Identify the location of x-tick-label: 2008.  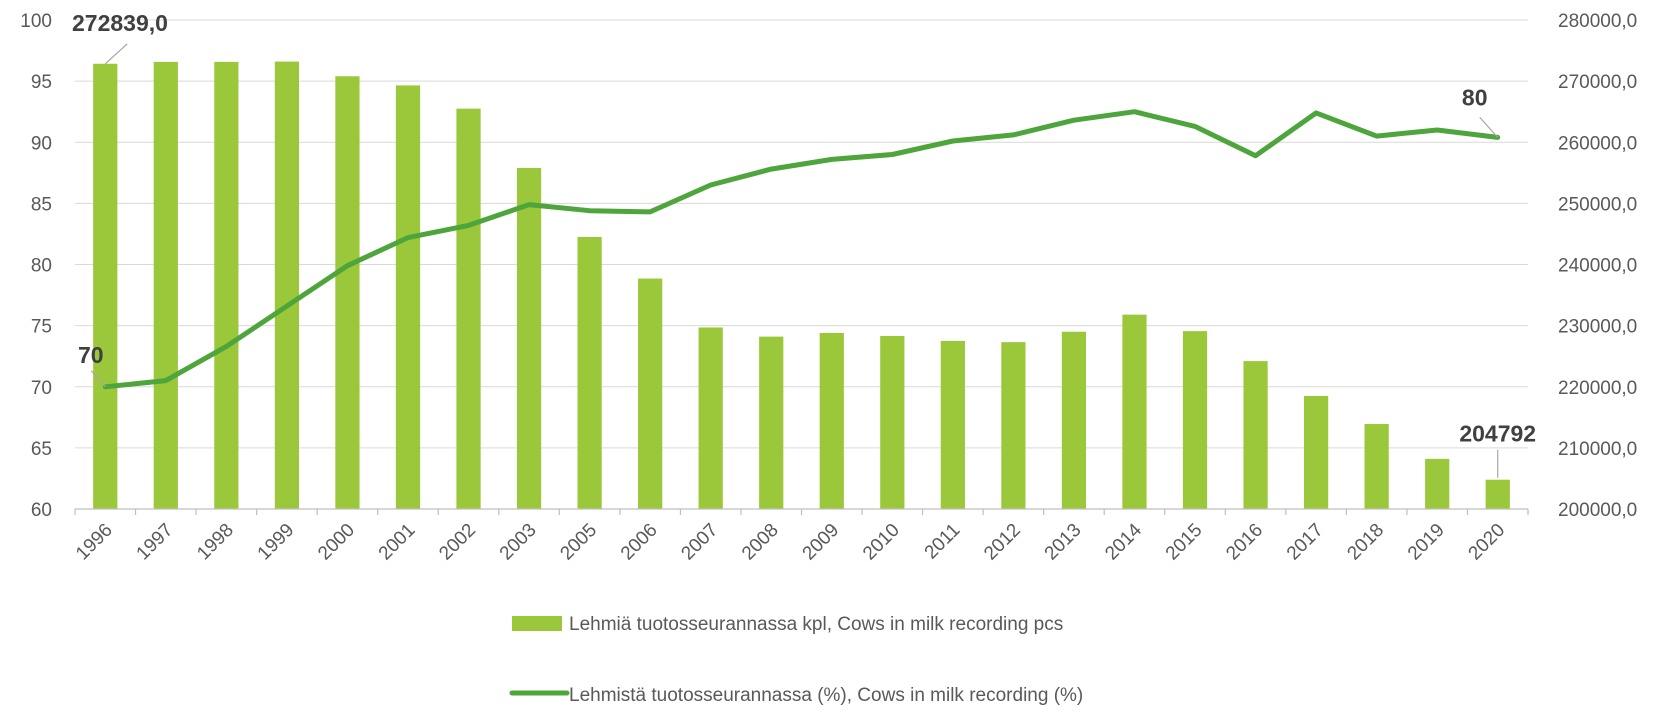
(760, 542).